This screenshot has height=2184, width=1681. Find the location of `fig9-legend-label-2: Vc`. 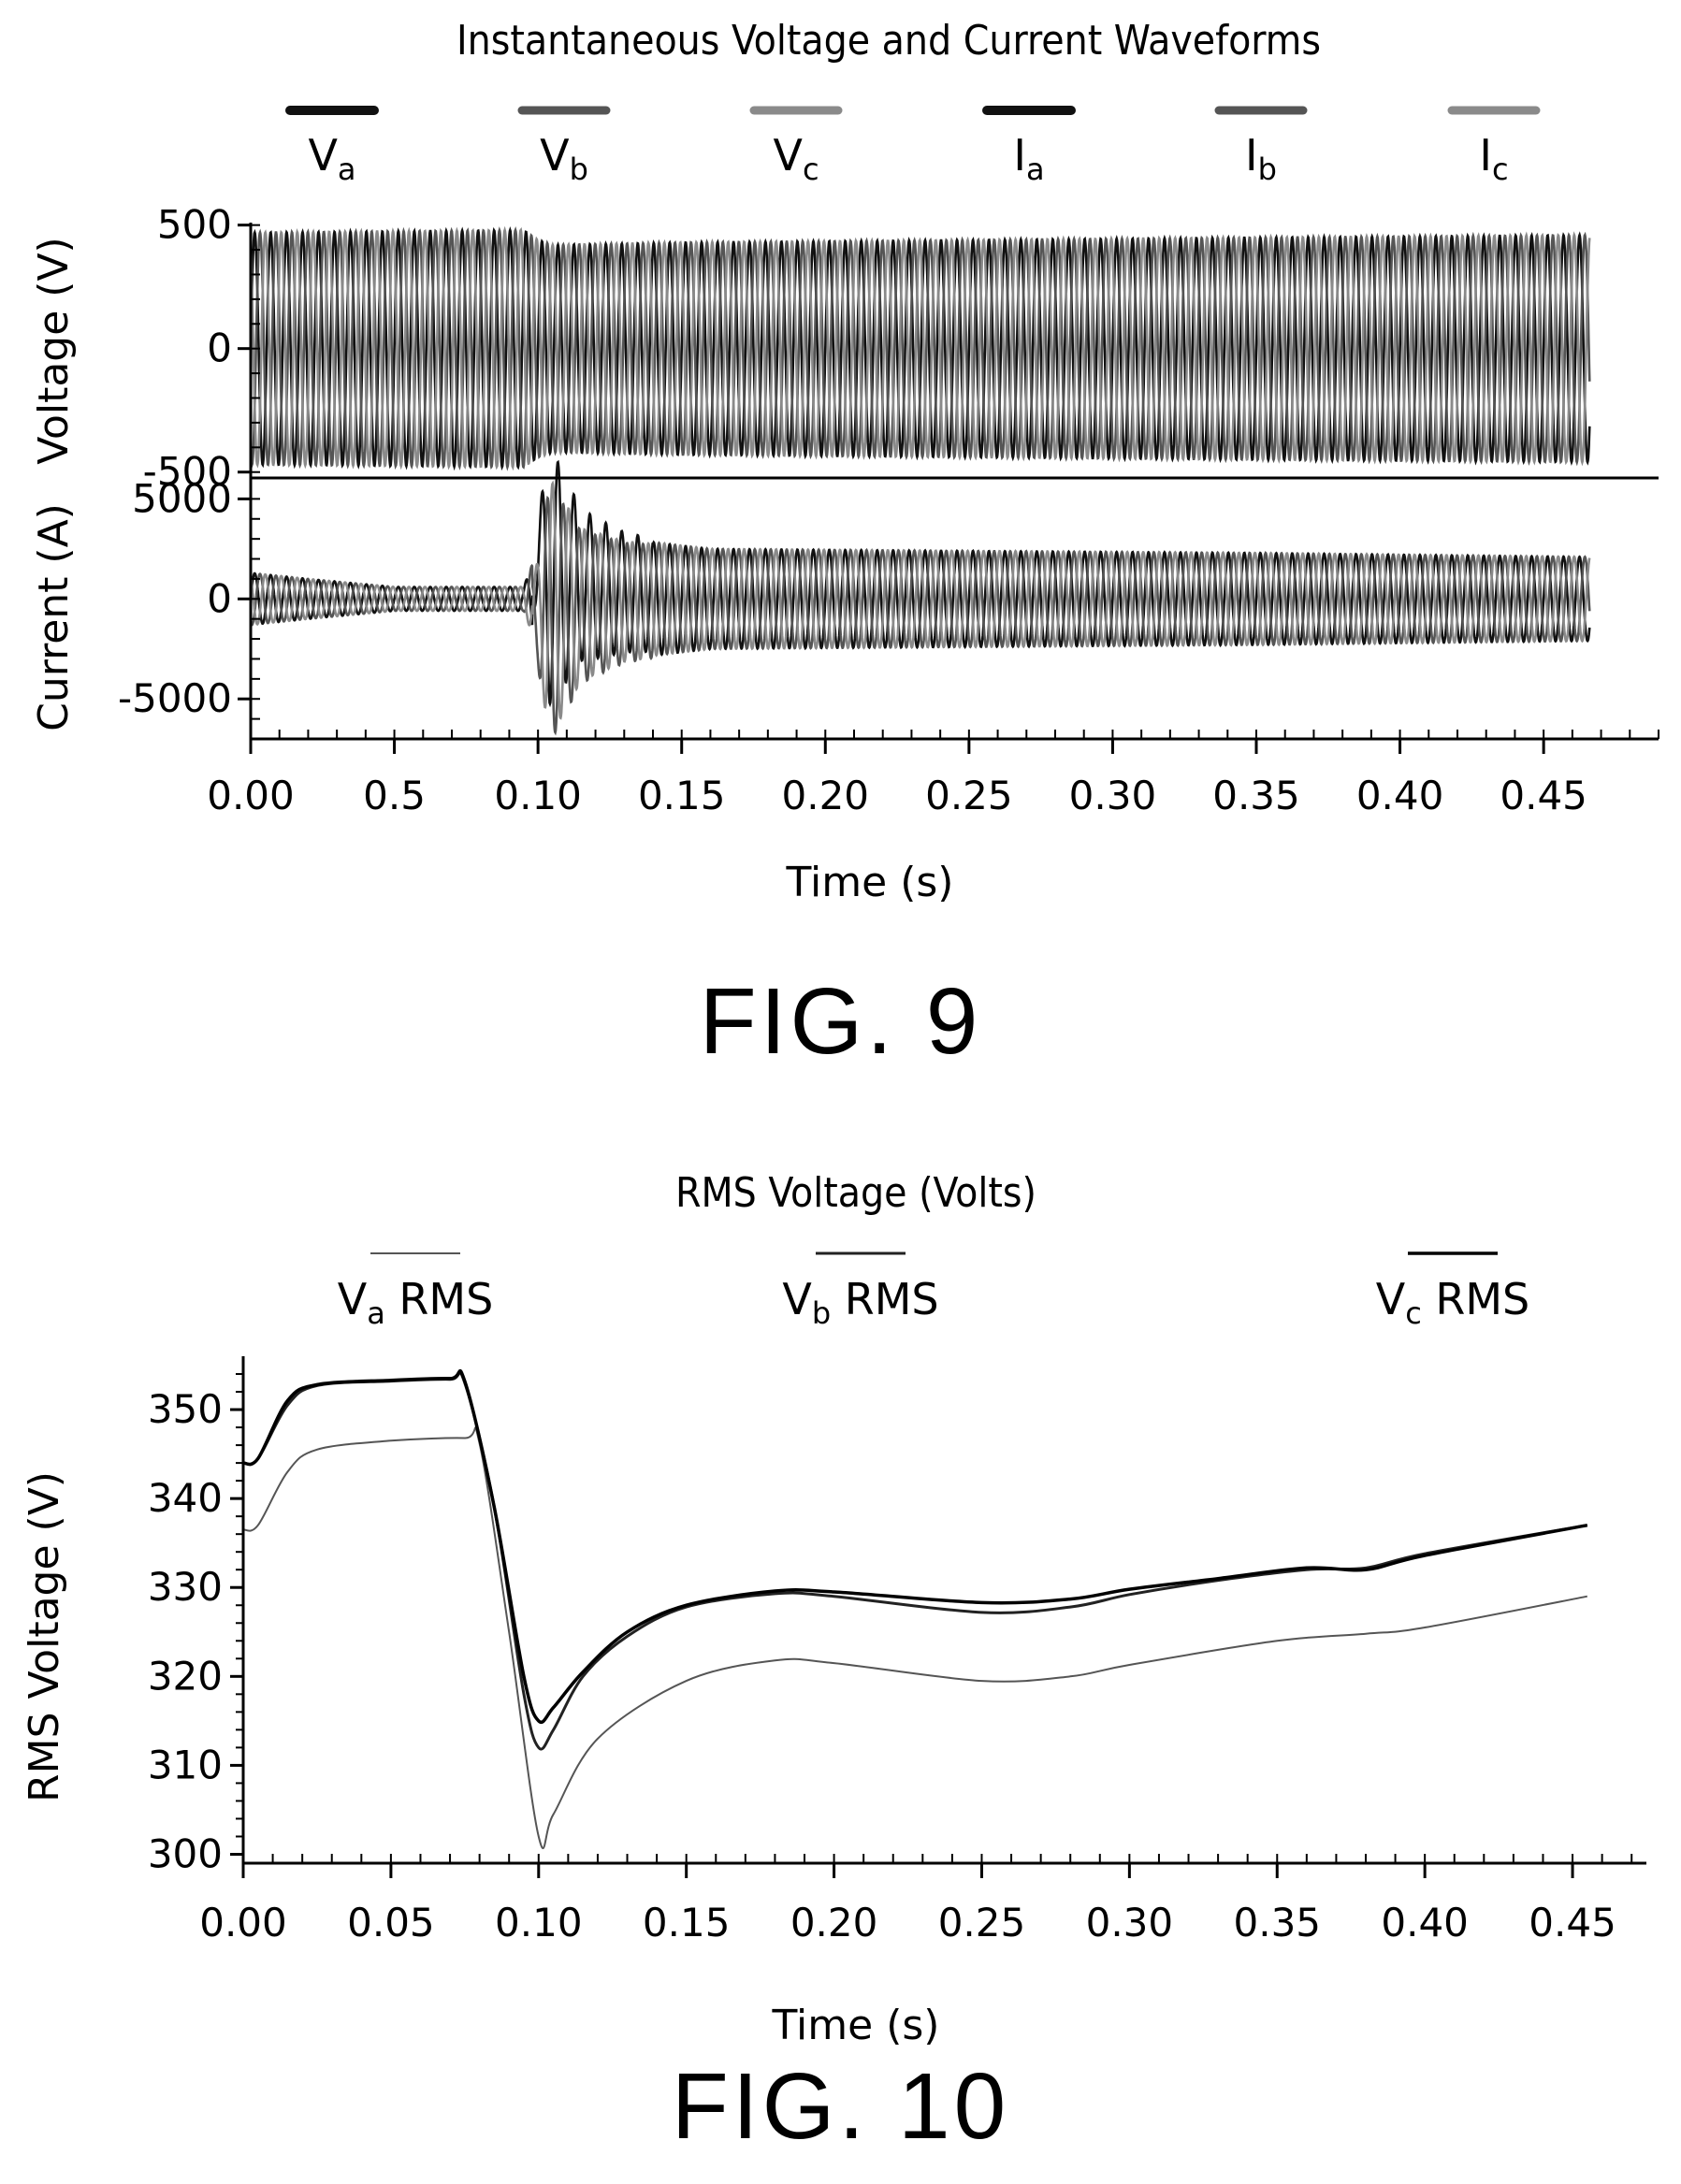

fig9-legend-label-2: Vc is located at coordinates (796, 158).